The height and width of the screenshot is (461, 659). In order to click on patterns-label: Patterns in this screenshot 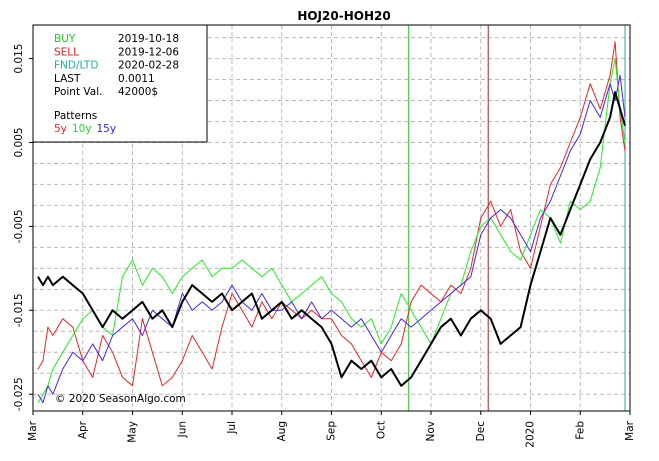, I will do `click(75, 116)`.